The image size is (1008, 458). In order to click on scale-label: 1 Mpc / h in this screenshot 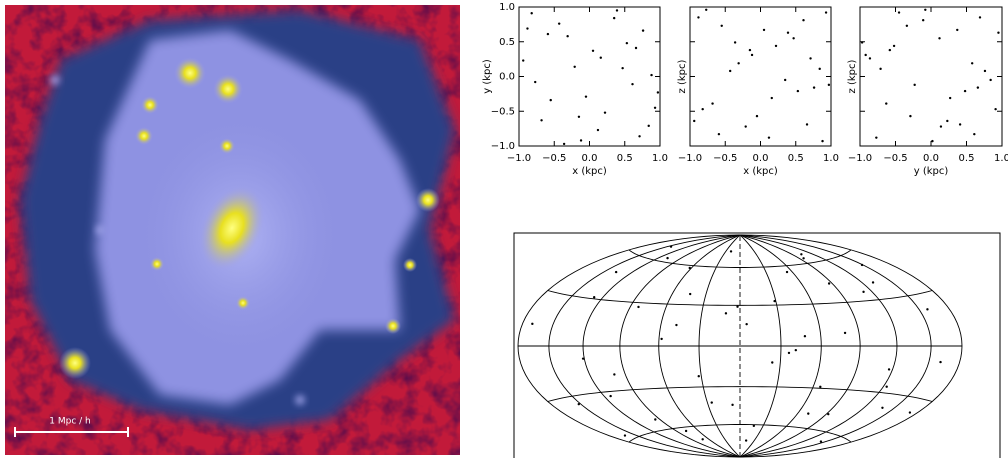, I will do `click(69, 422)`.